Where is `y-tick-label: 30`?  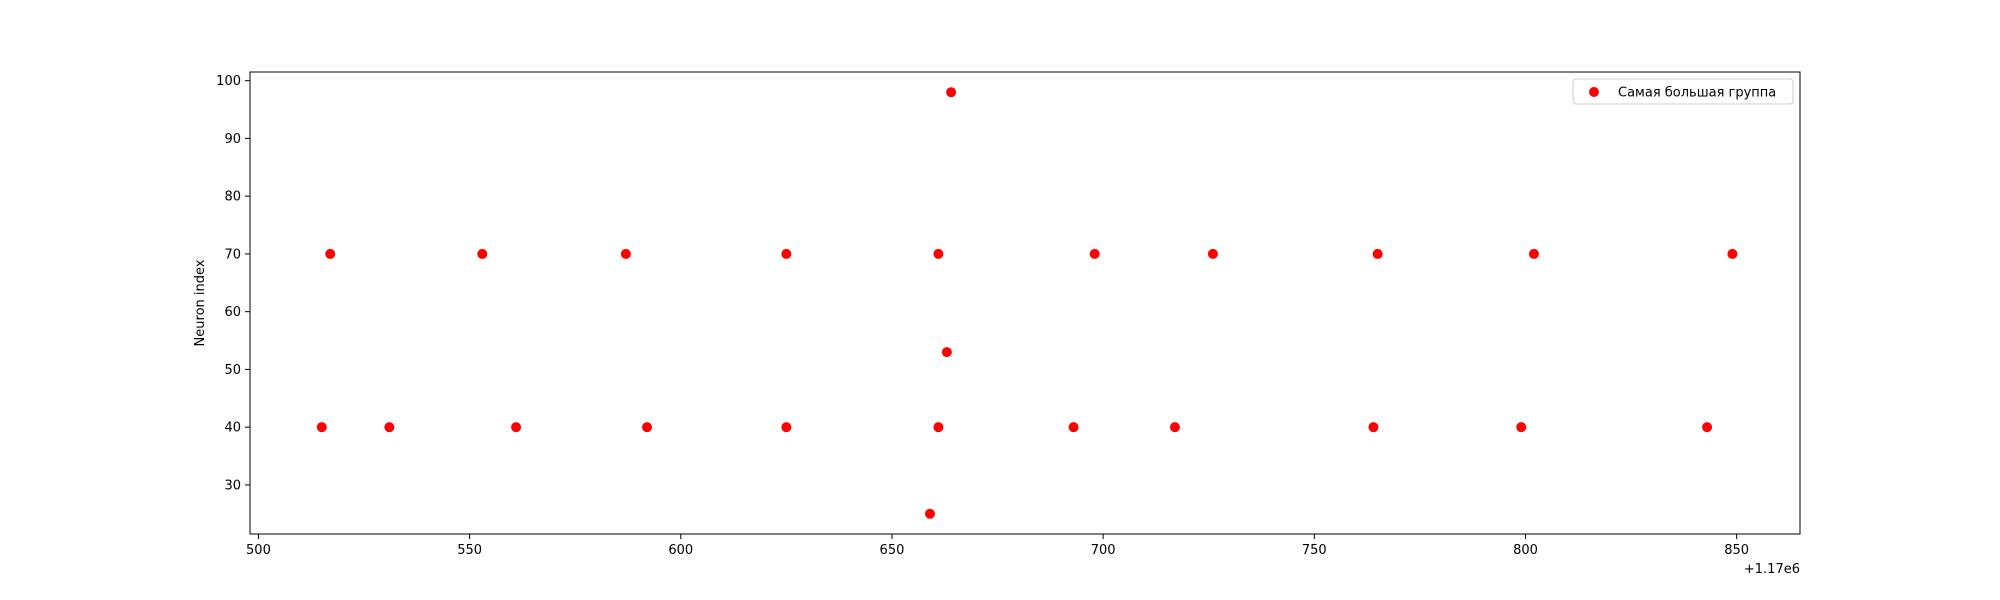
y-tick-label: 30 is located at coordinates (232, 485).